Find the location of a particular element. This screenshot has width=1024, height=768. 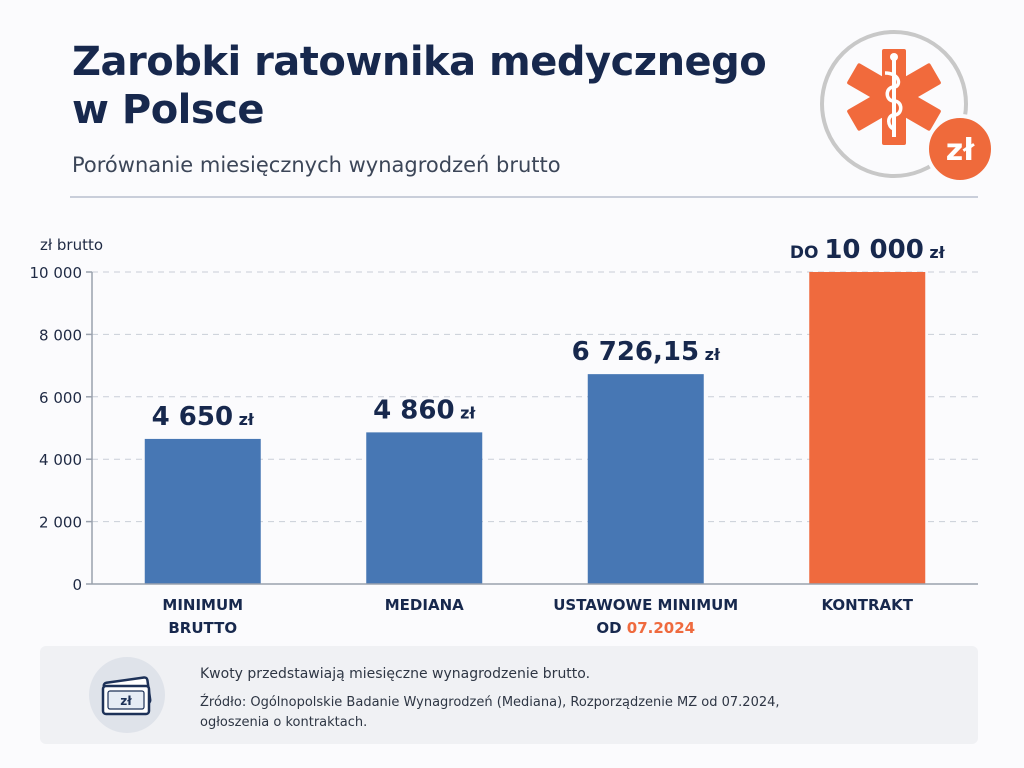

y-tick-label: 6 000 is located at coordinates (60, 398).